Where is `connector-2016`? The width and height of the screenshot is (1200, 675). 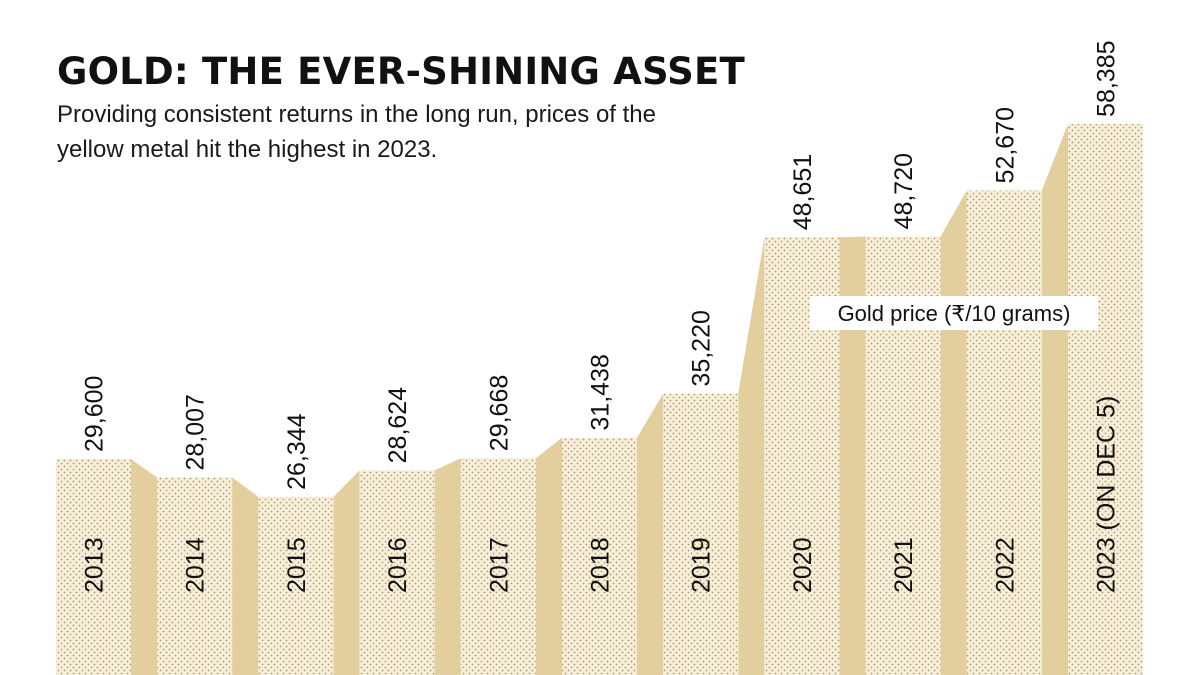
connector-2016 is located at coordinates (447, 566).